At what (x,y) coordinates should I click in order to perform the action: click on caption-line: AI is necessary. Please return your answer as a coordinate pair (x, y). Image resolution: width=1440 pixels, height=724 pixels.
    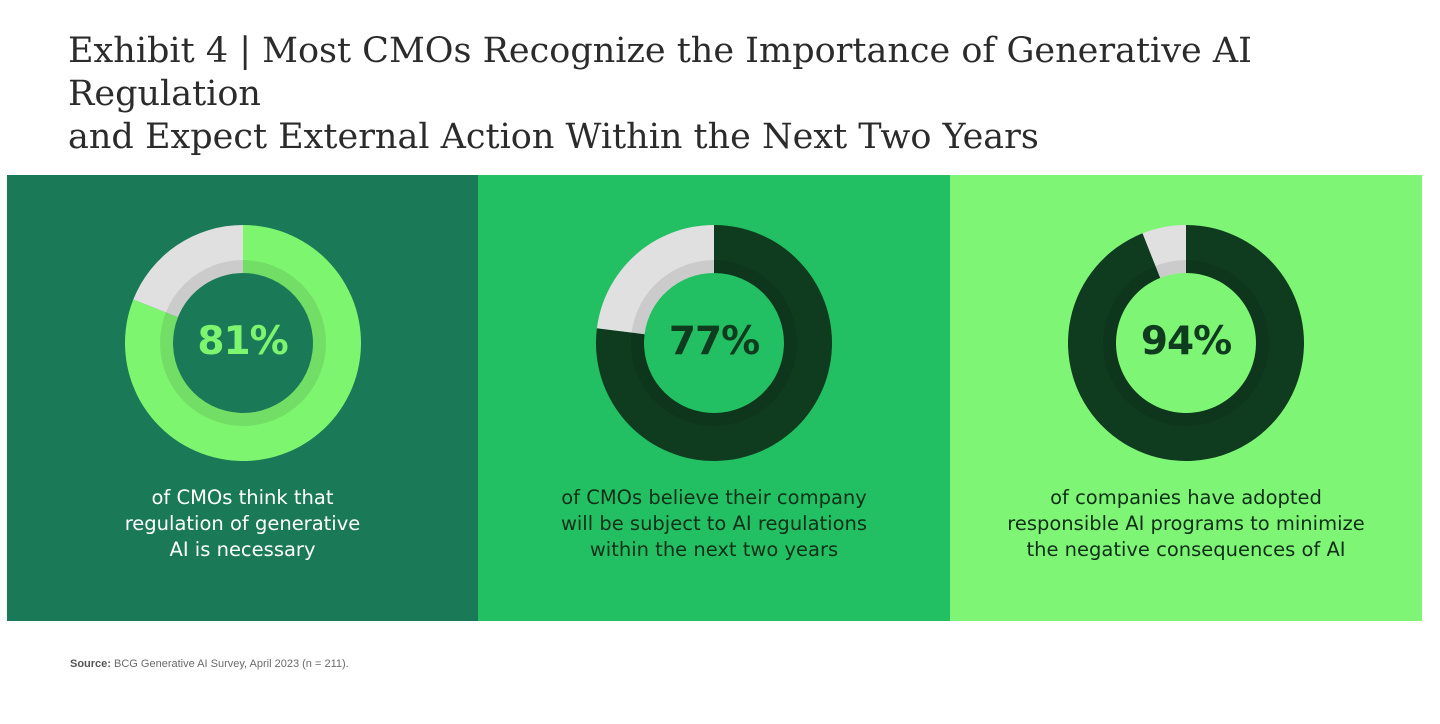
    Looking at the image, I should click on (242, 549).